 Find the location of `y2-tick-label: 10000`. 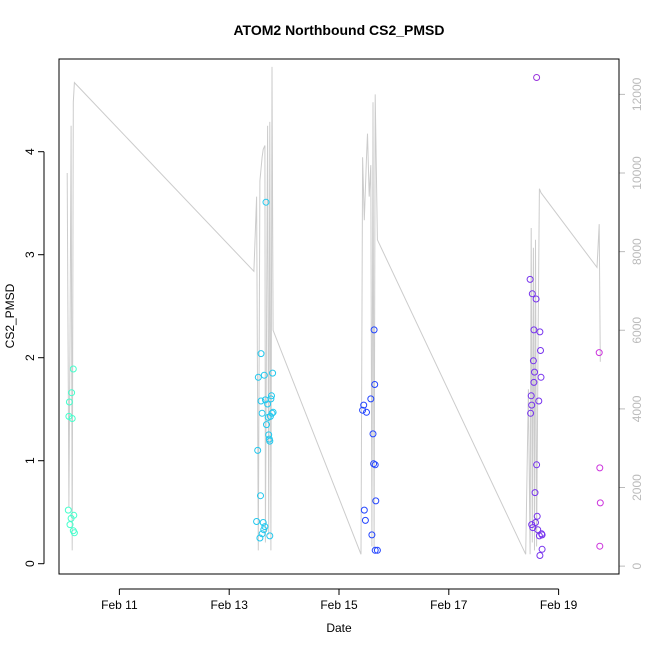

y2-tick-label: 10000 is located at coordinates (637, 173).